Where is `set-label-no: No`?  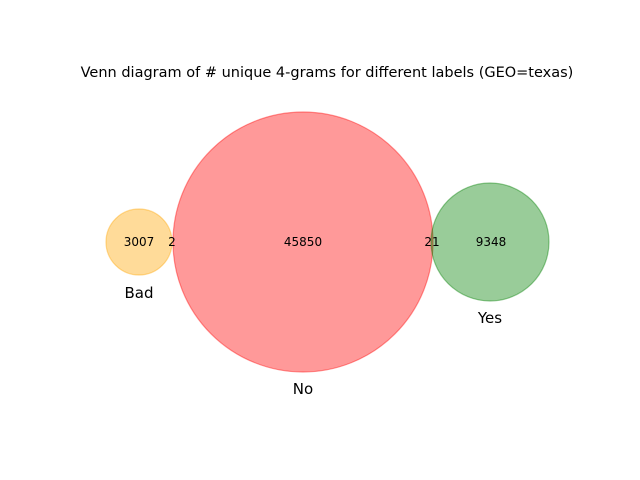 set-label-no: No is located at coordinates (303, 389).